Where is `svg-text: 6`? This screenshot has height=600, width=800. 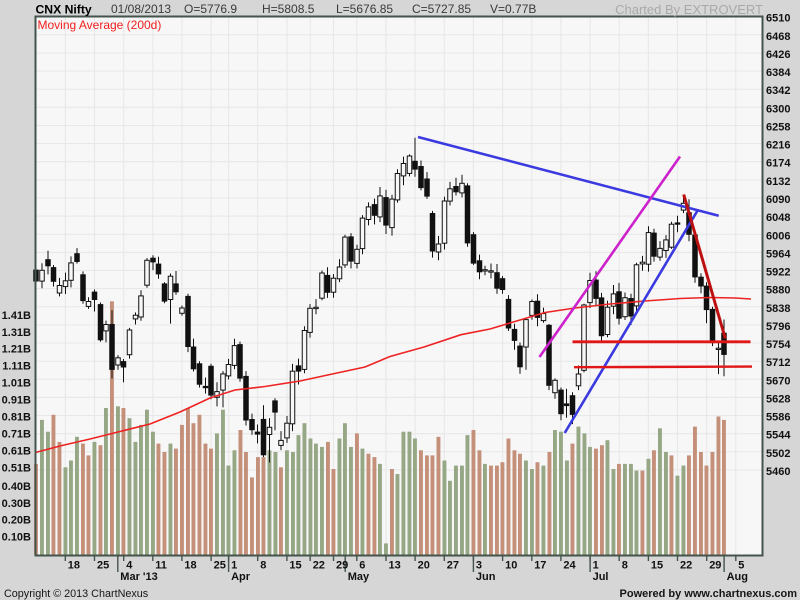 svg-text: 6 is located at coordinates (362, 566).